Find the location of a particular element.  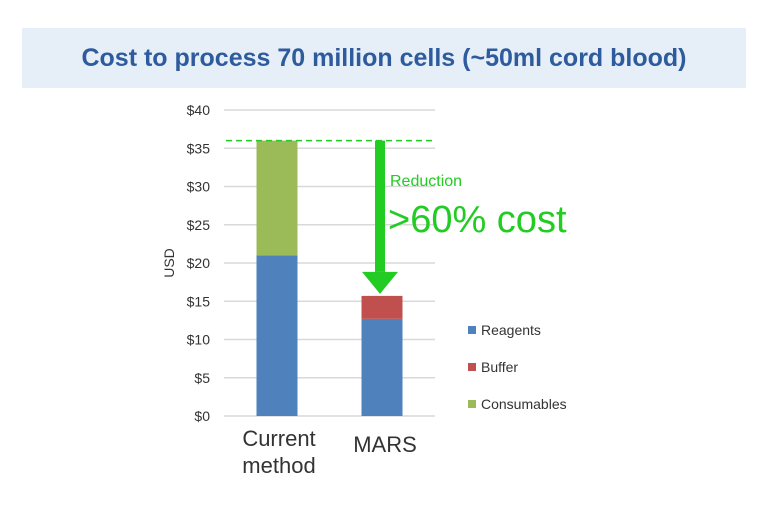

y-tick-label: $15 is located at coordinates (199, 301).